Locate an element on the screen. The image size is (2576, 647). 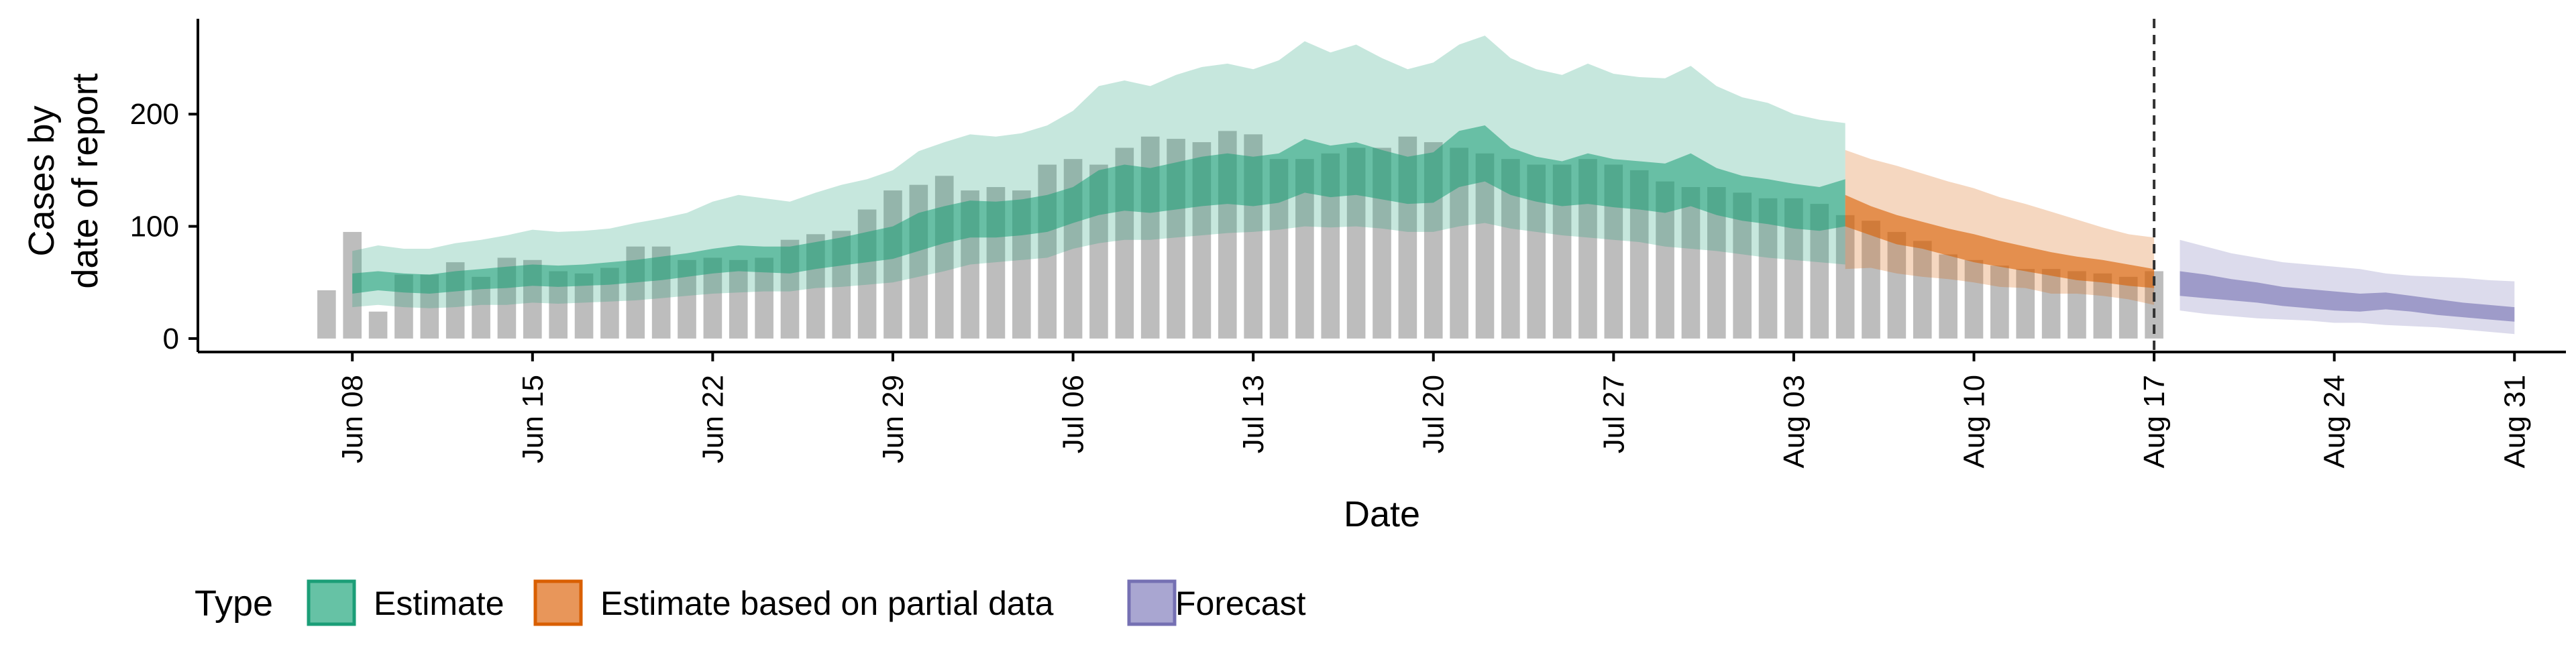
x-tick-label: Aug 24 is located at coordinates (2334, 421).